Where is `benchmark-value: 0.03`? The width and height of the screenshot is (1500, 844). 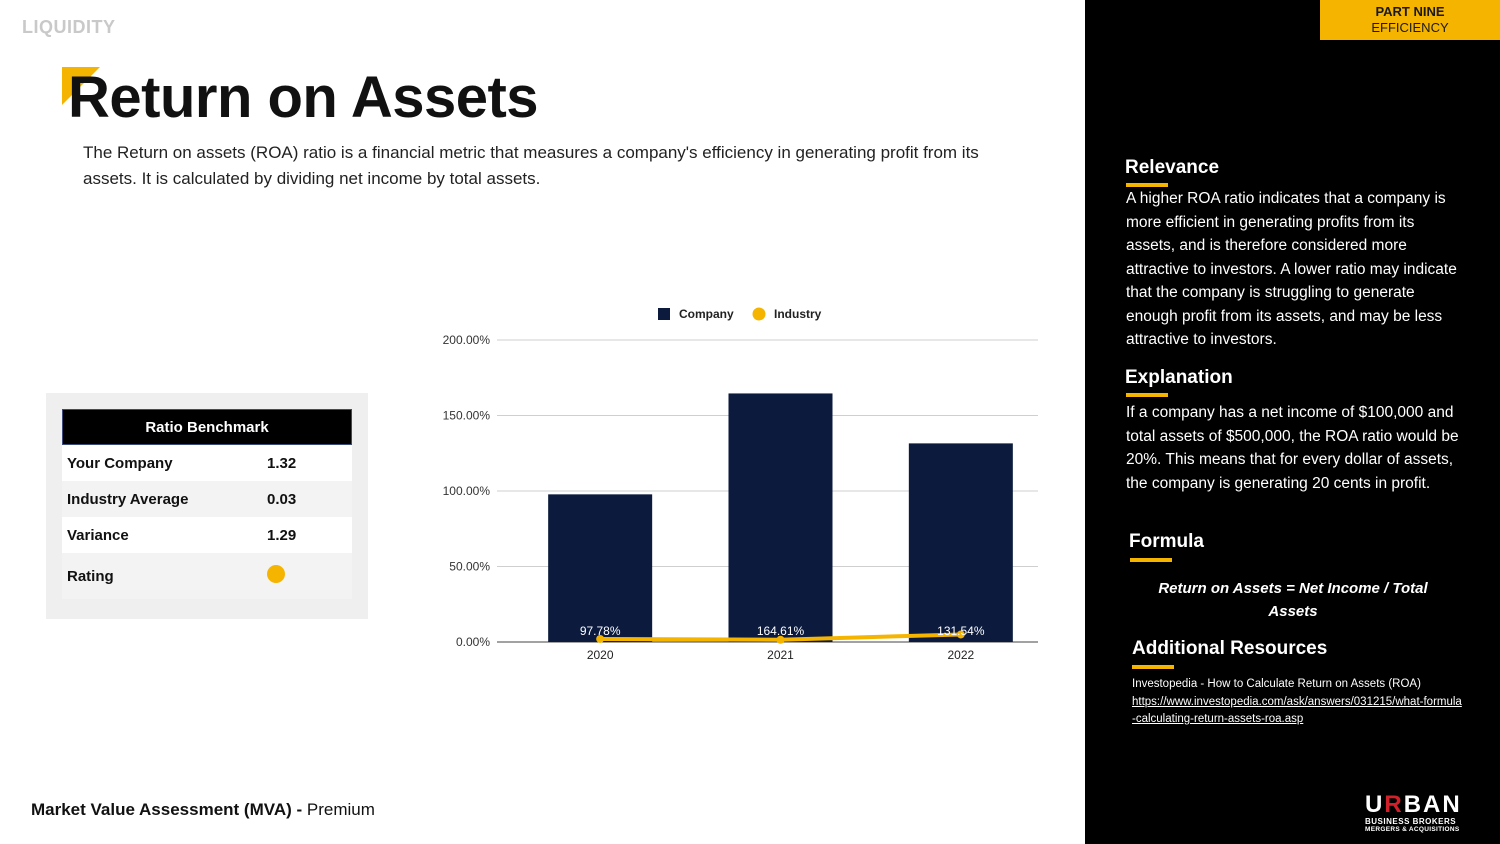
benchmark-value: 0.03 is located at coordinates (282, 499).